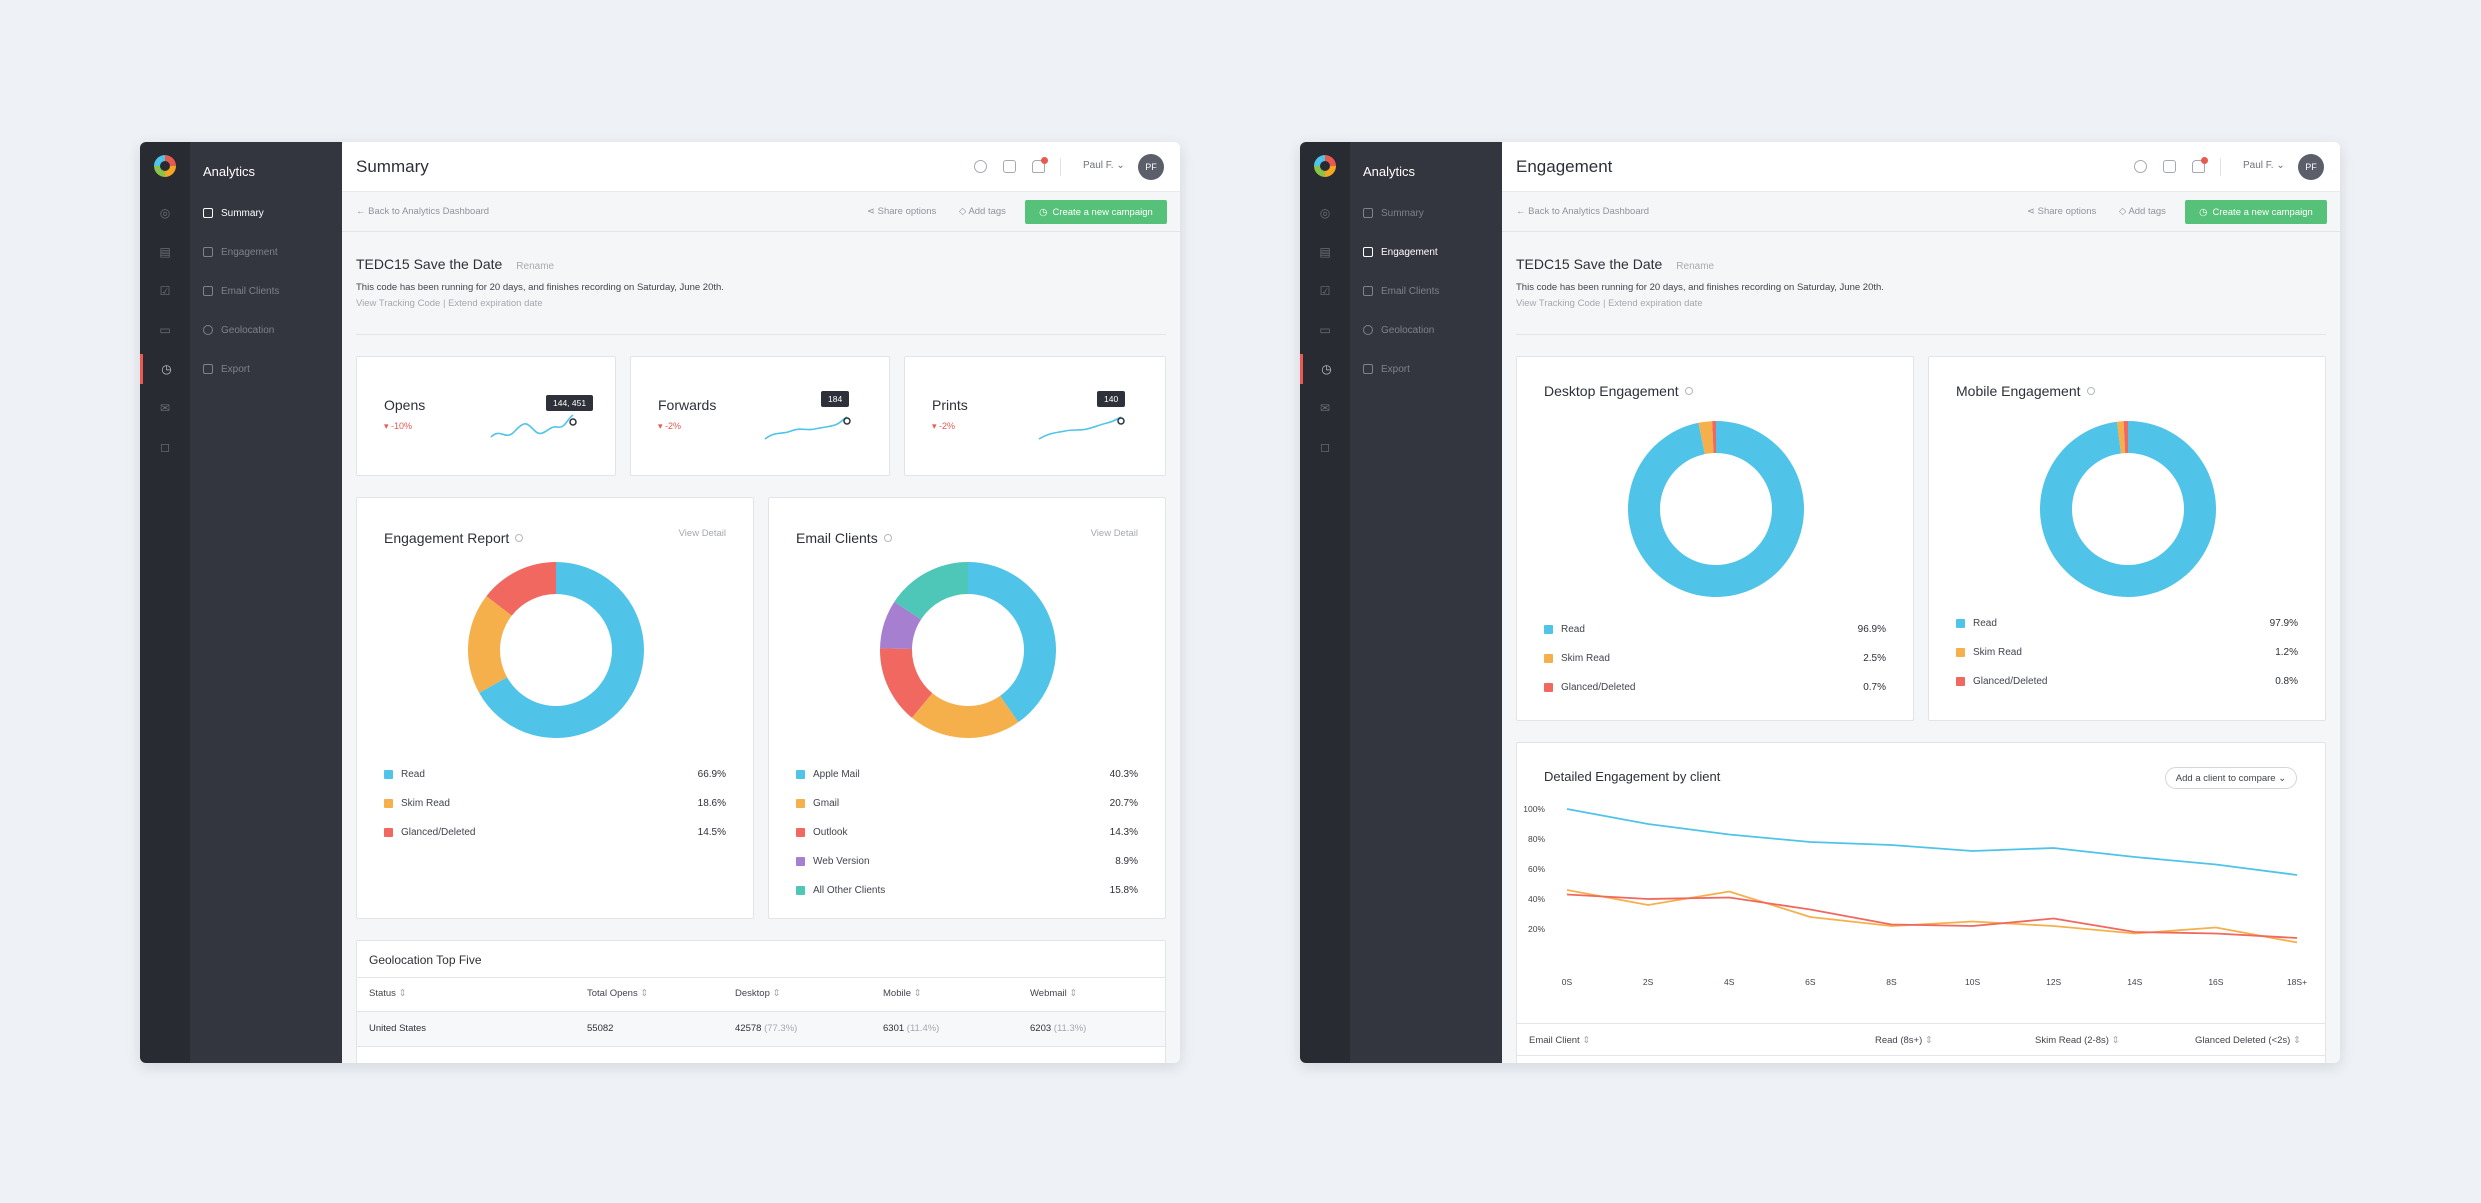 The height and width of the screenshot is (1203, 2481). I want to click on table-row, so click(761, 1029).